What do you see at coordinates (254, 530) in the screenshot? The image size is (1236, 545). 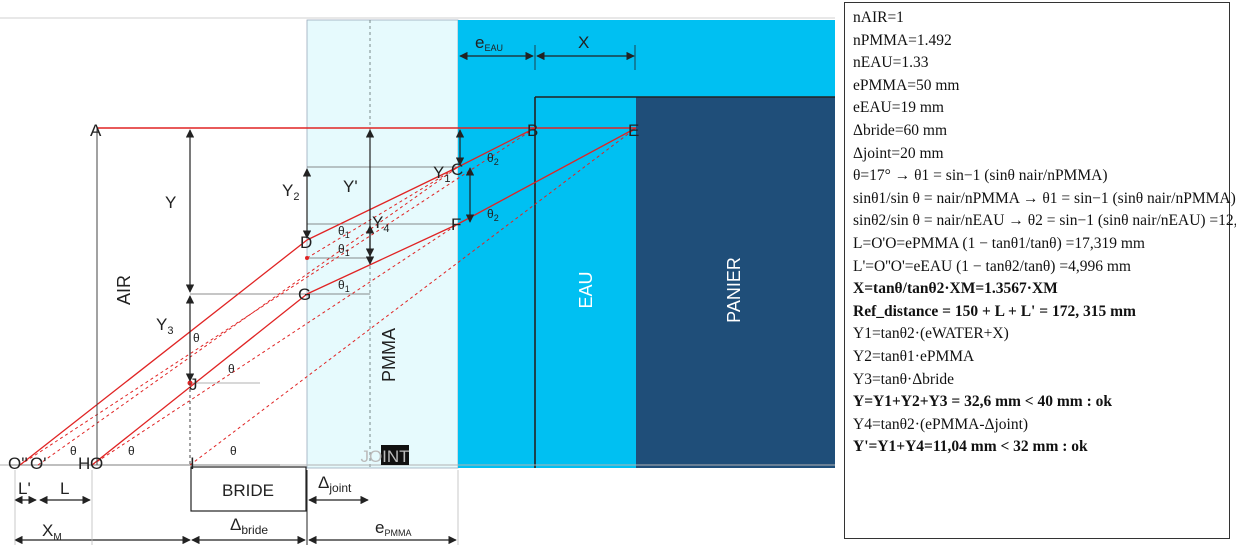 I see `label-delta-bride-sub: bride` at bounding box center [254, 530].